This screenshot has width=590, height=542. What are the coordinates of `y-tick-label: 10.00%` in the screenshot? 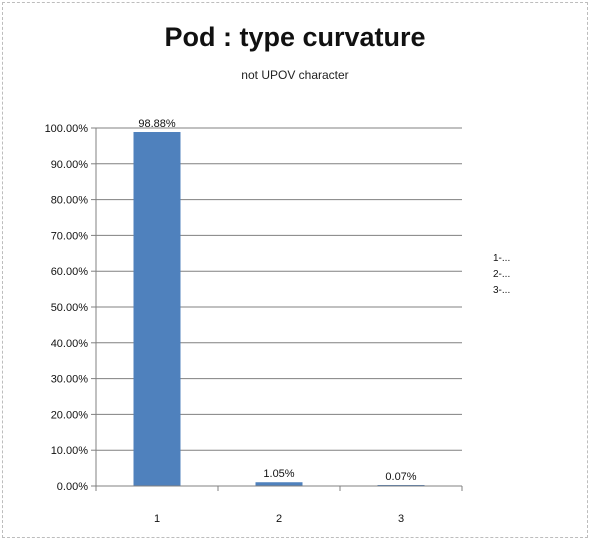 It's located at (70, 451).